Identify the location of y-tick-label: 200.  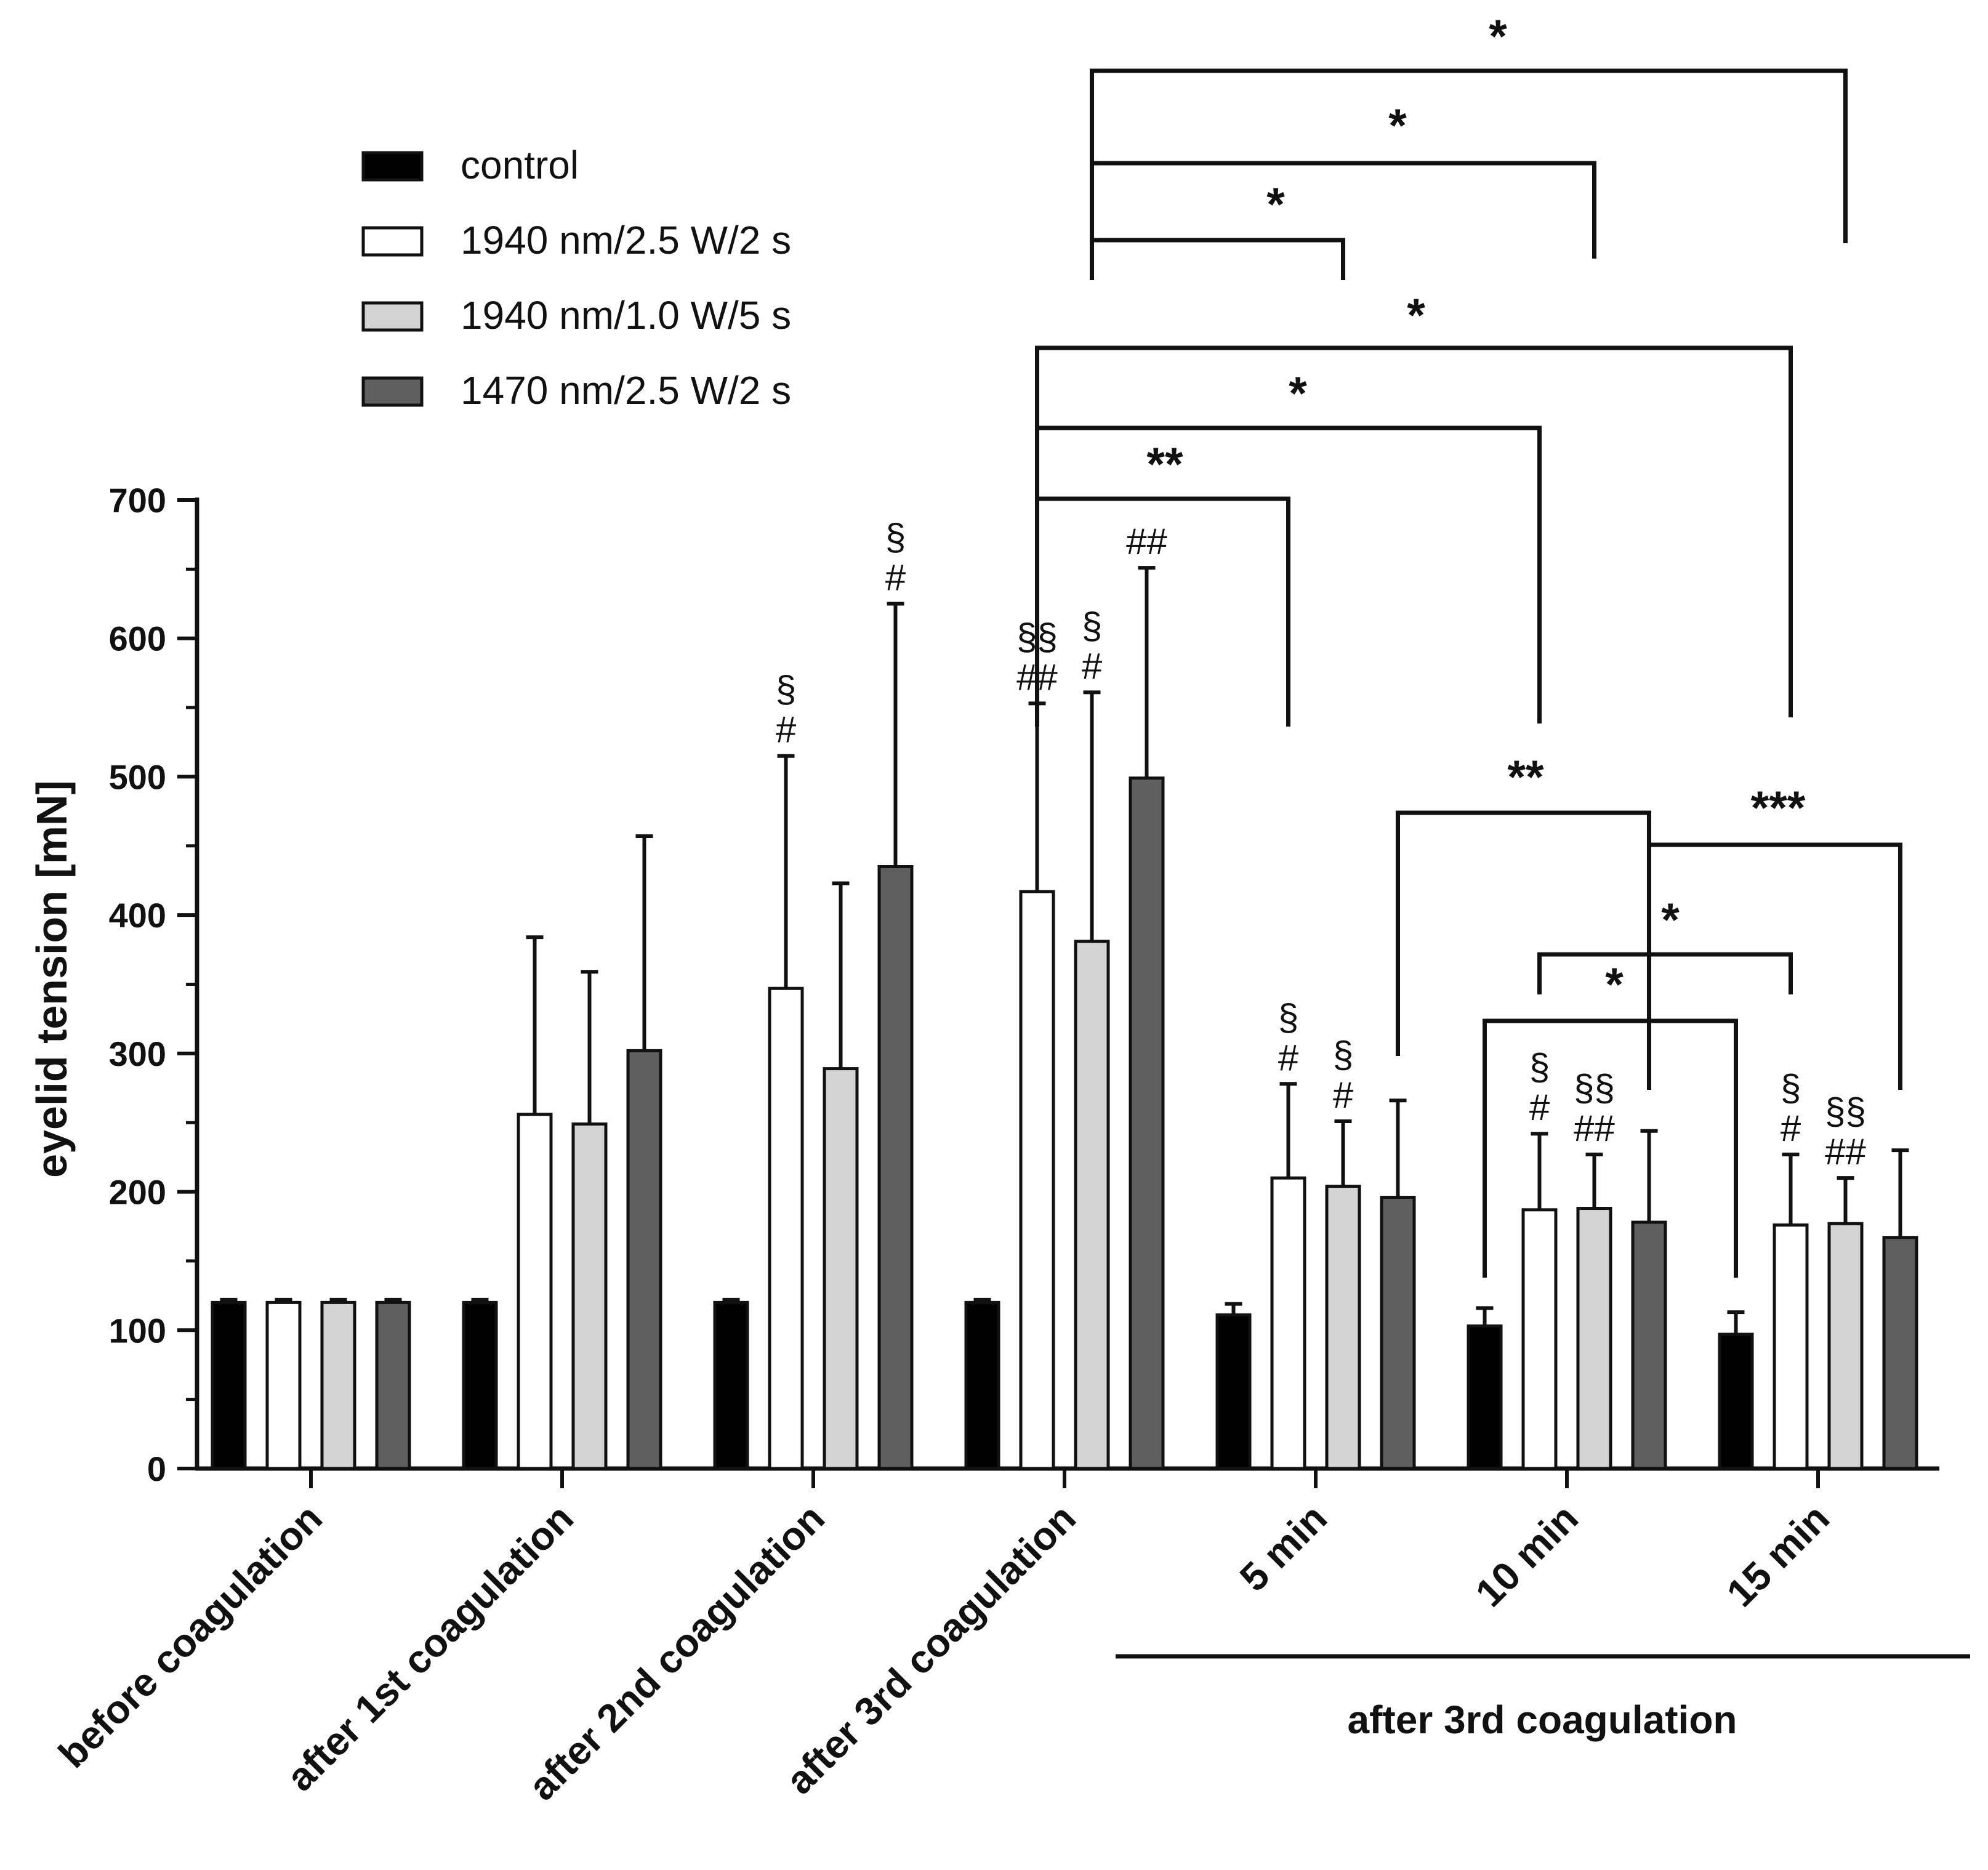
(137, 1193).